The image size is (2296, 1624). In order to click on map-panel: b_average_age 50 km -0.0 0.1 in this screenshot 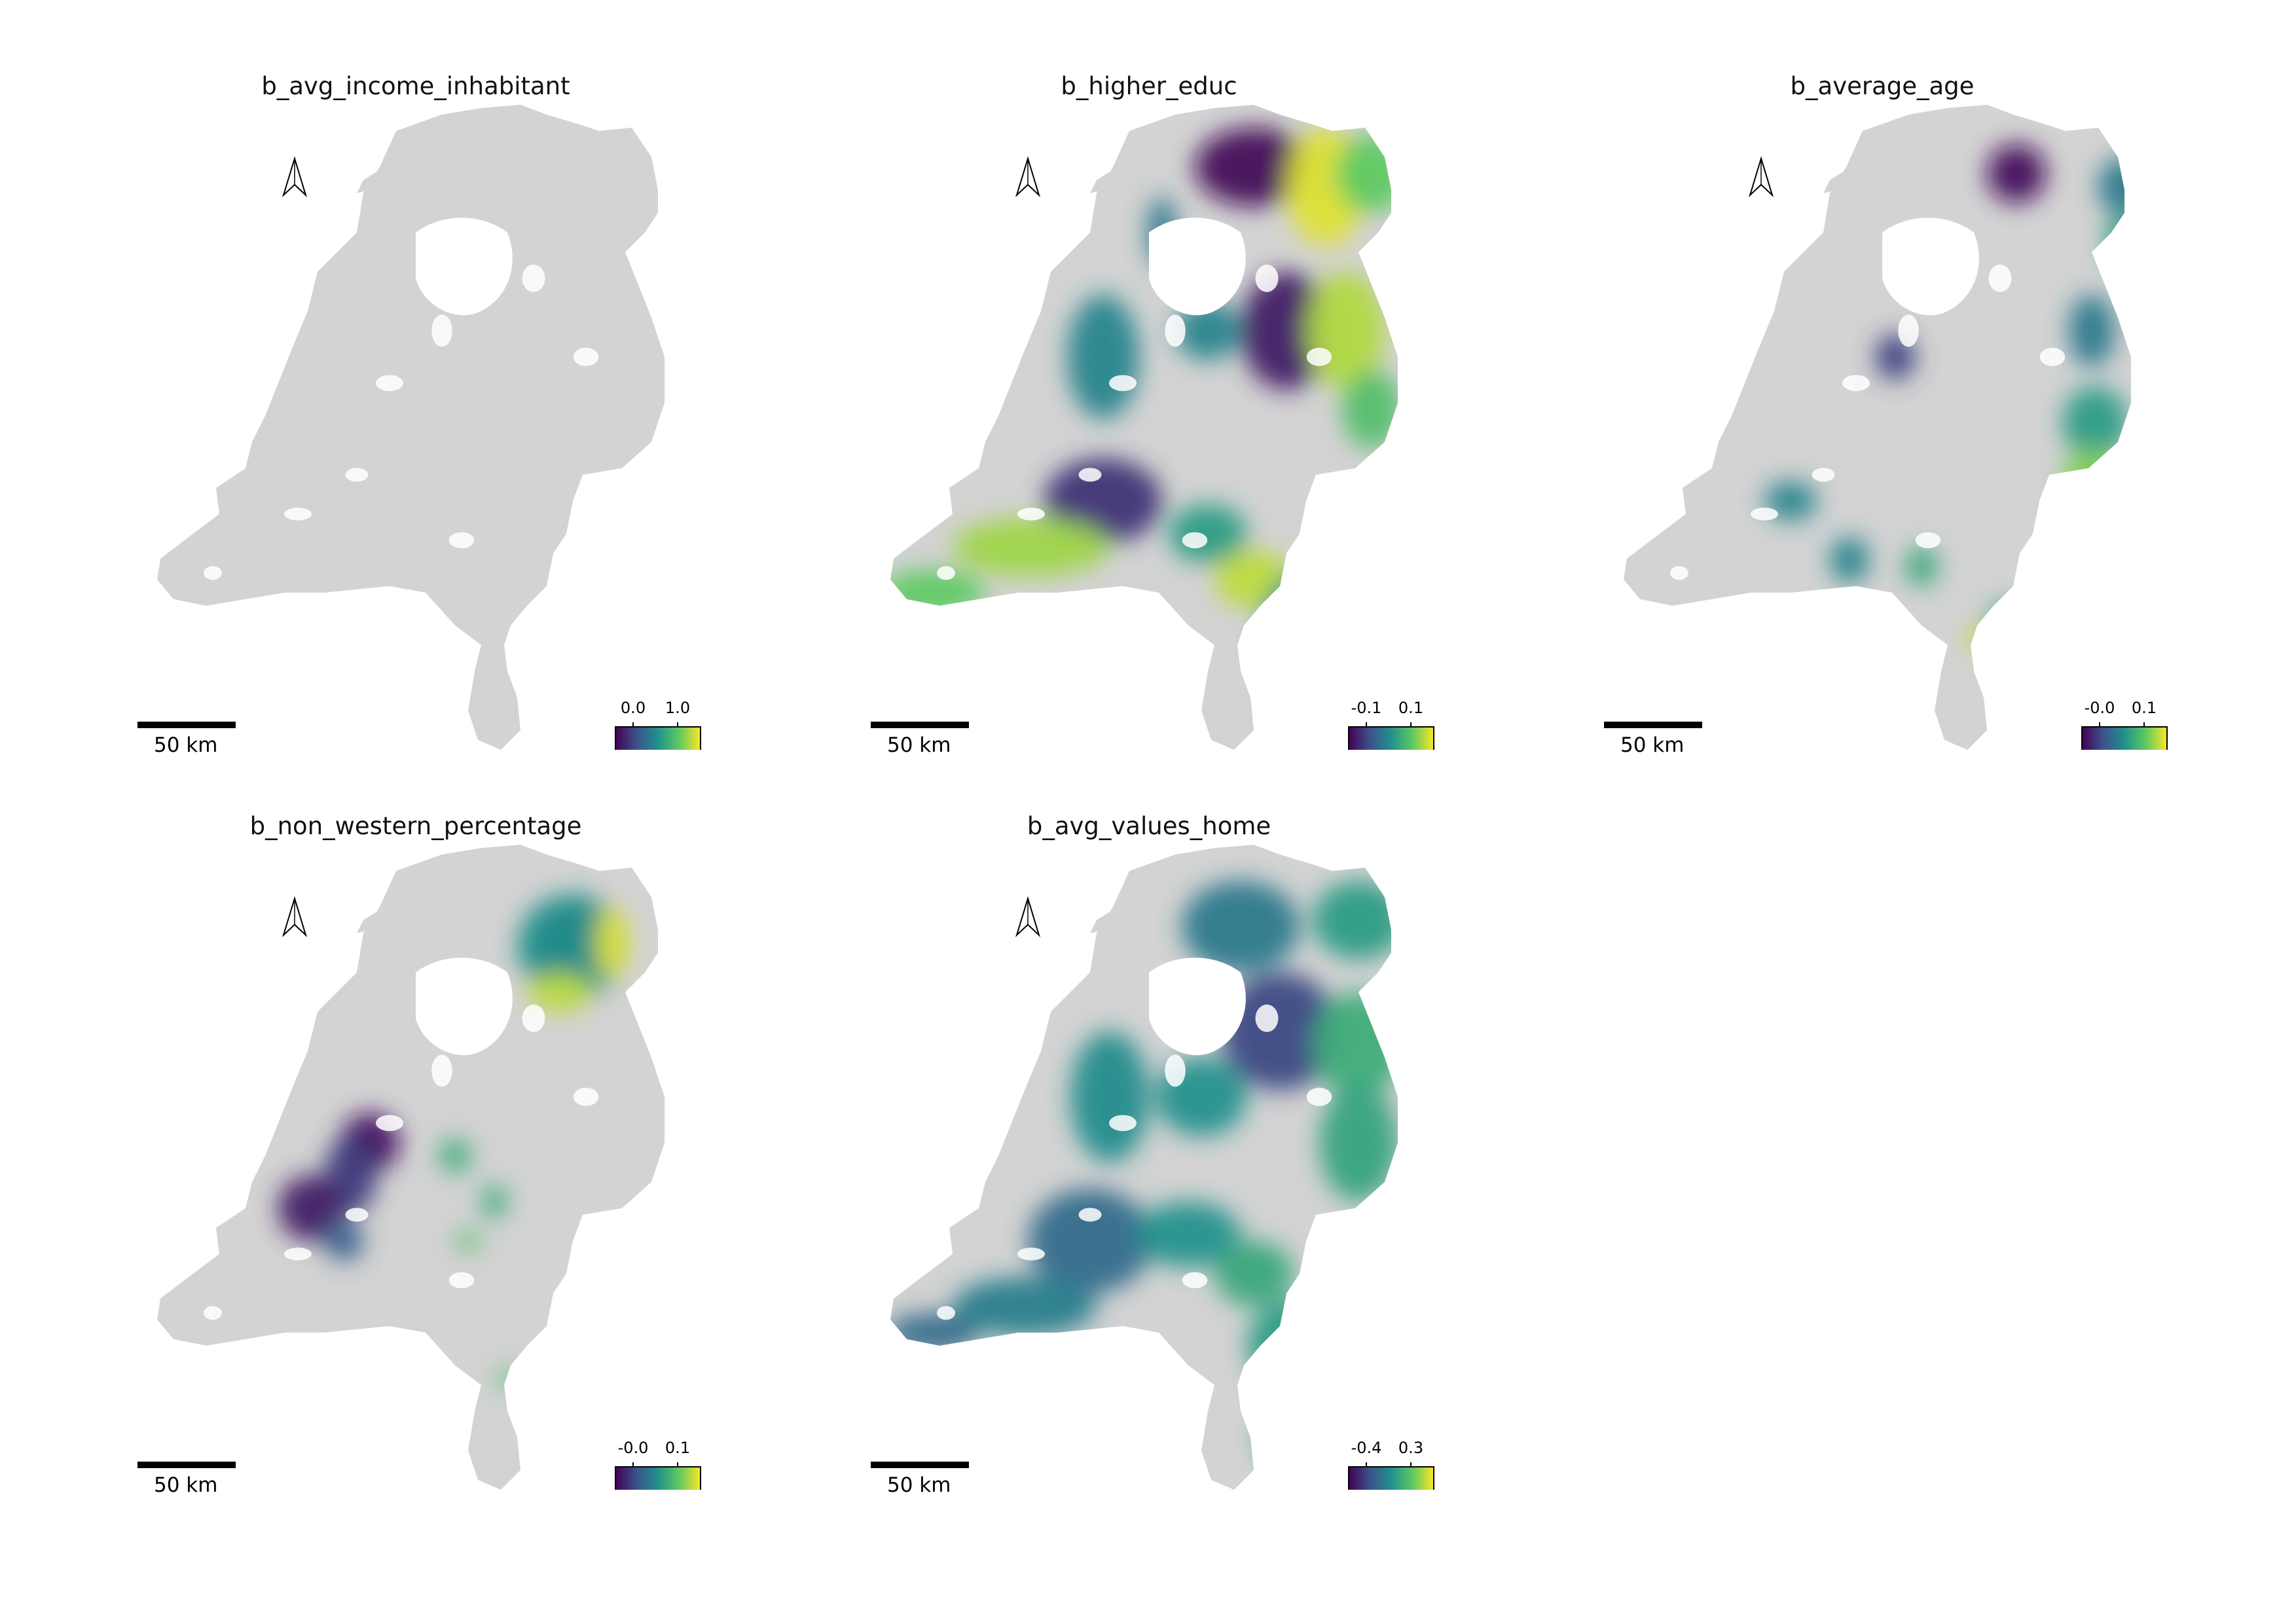, I will do `click(1882, 386)`.